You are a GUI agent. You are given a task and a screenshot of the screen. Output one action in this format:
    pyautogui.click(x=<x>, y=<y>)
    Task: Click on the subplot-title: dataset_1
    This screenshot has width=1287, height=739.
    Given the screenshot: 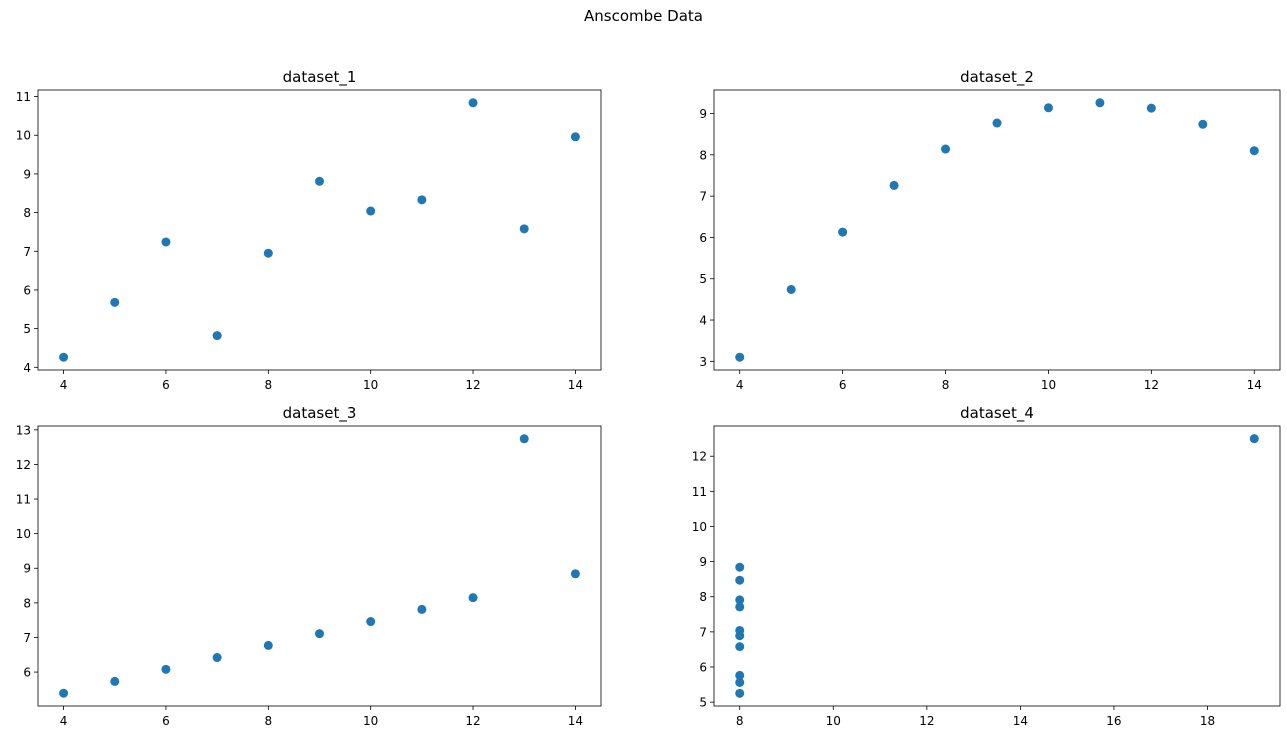 What is the action you would take?
    pyautogui.click(x=320, y=77)
    